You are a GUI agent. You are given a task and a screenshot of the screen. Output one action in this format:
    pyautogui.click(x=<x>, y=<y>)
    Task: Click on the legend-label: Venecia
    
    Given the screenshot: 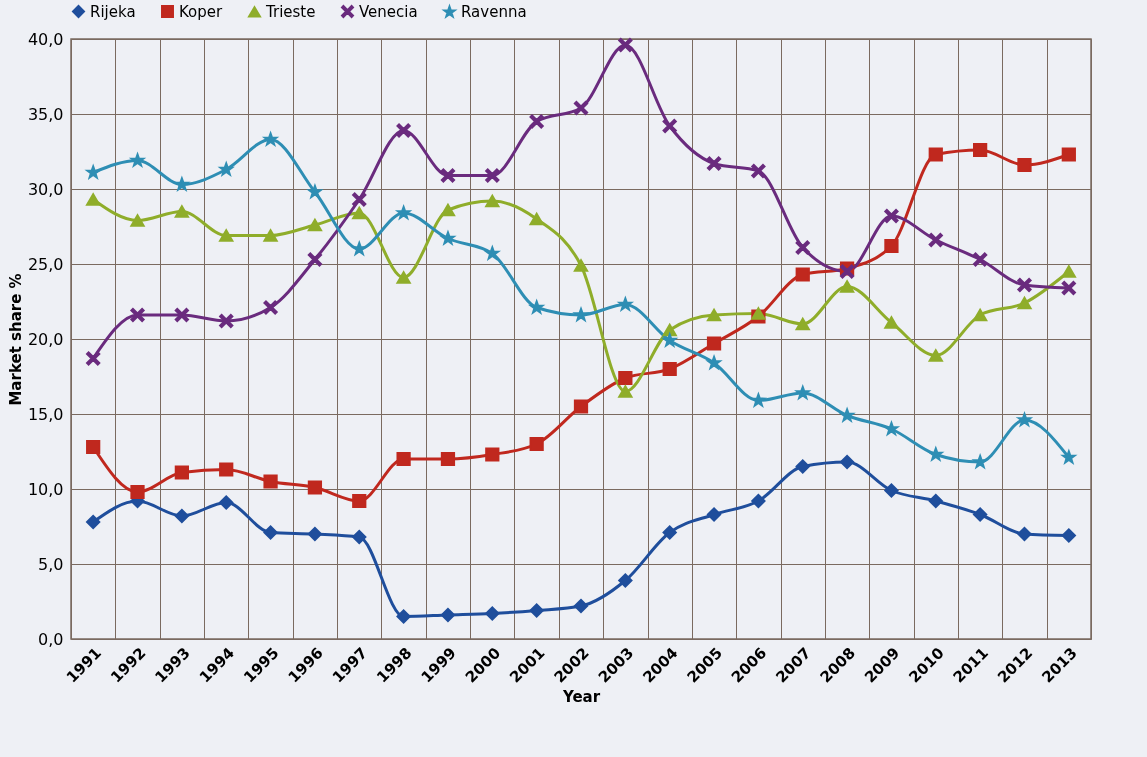 What is the action you would take?
    pyautogui.click(x=388, y=11)
    